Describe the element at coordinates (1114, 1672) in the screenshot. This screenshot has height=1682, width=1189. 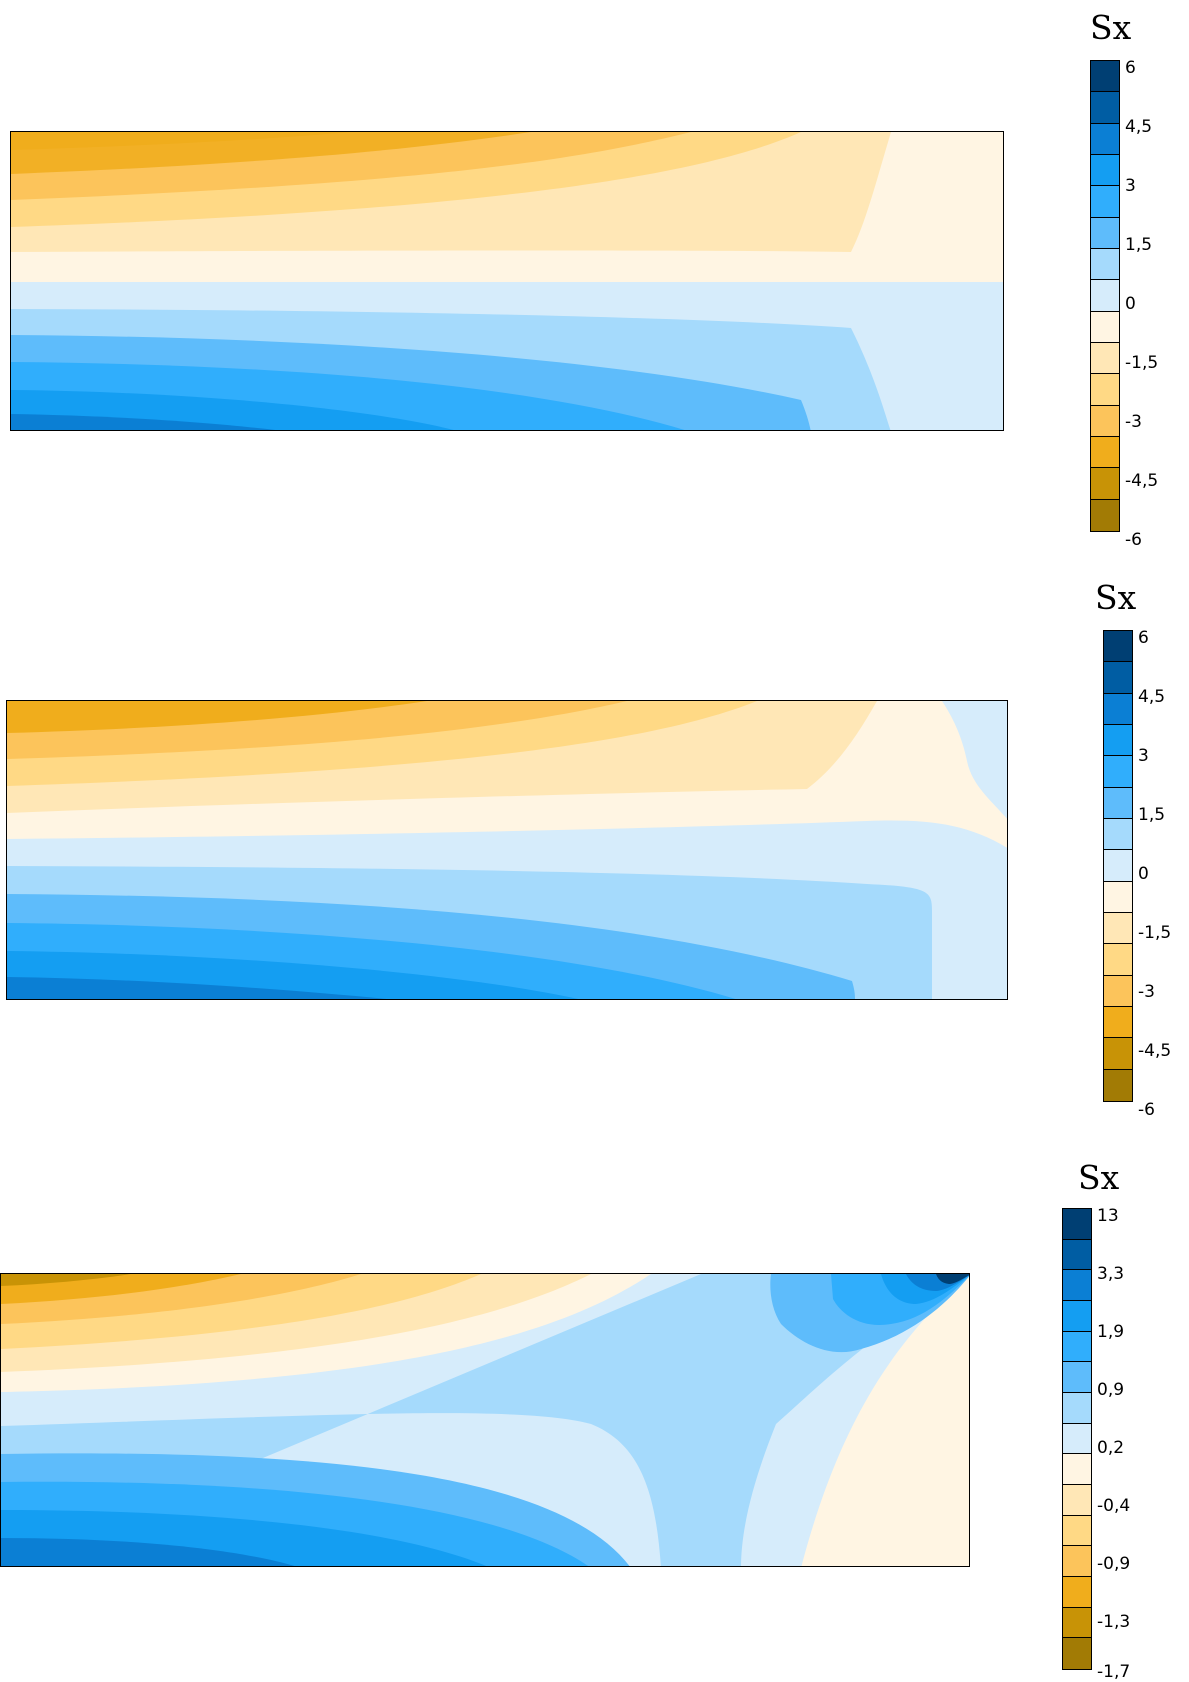
I see `legend-tick: -1,7` at that location.